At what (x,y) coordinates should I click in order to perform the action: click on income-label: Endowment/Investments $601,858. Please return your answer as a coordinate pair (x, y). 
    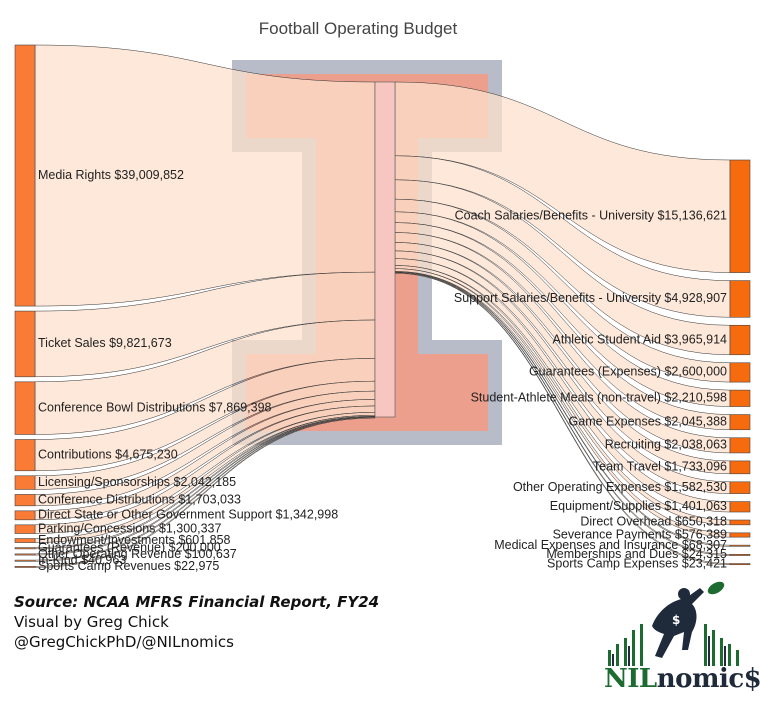
    Looking at the image, I should click on (134, 540).